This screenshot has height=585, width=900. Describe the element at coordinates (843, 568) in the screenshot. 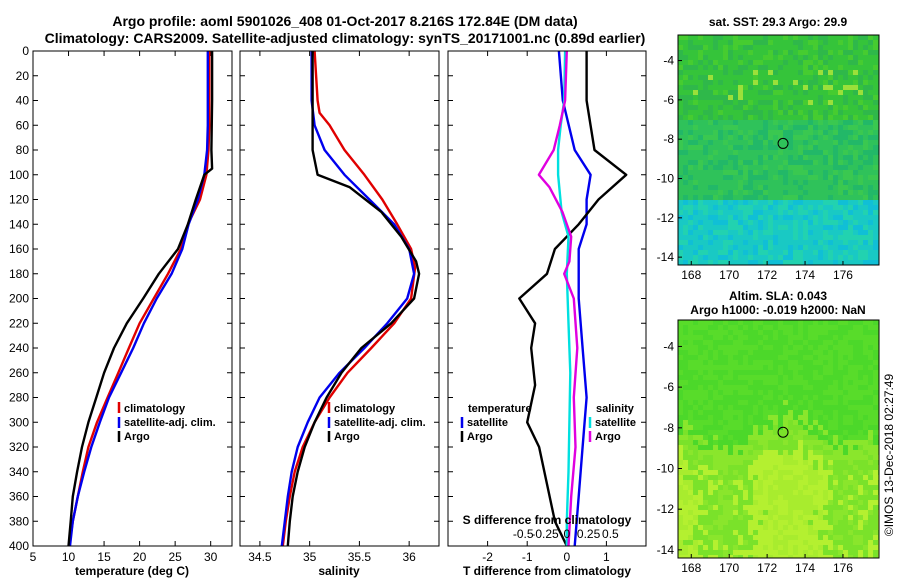

I see `x-tick-label: 176` at that location.